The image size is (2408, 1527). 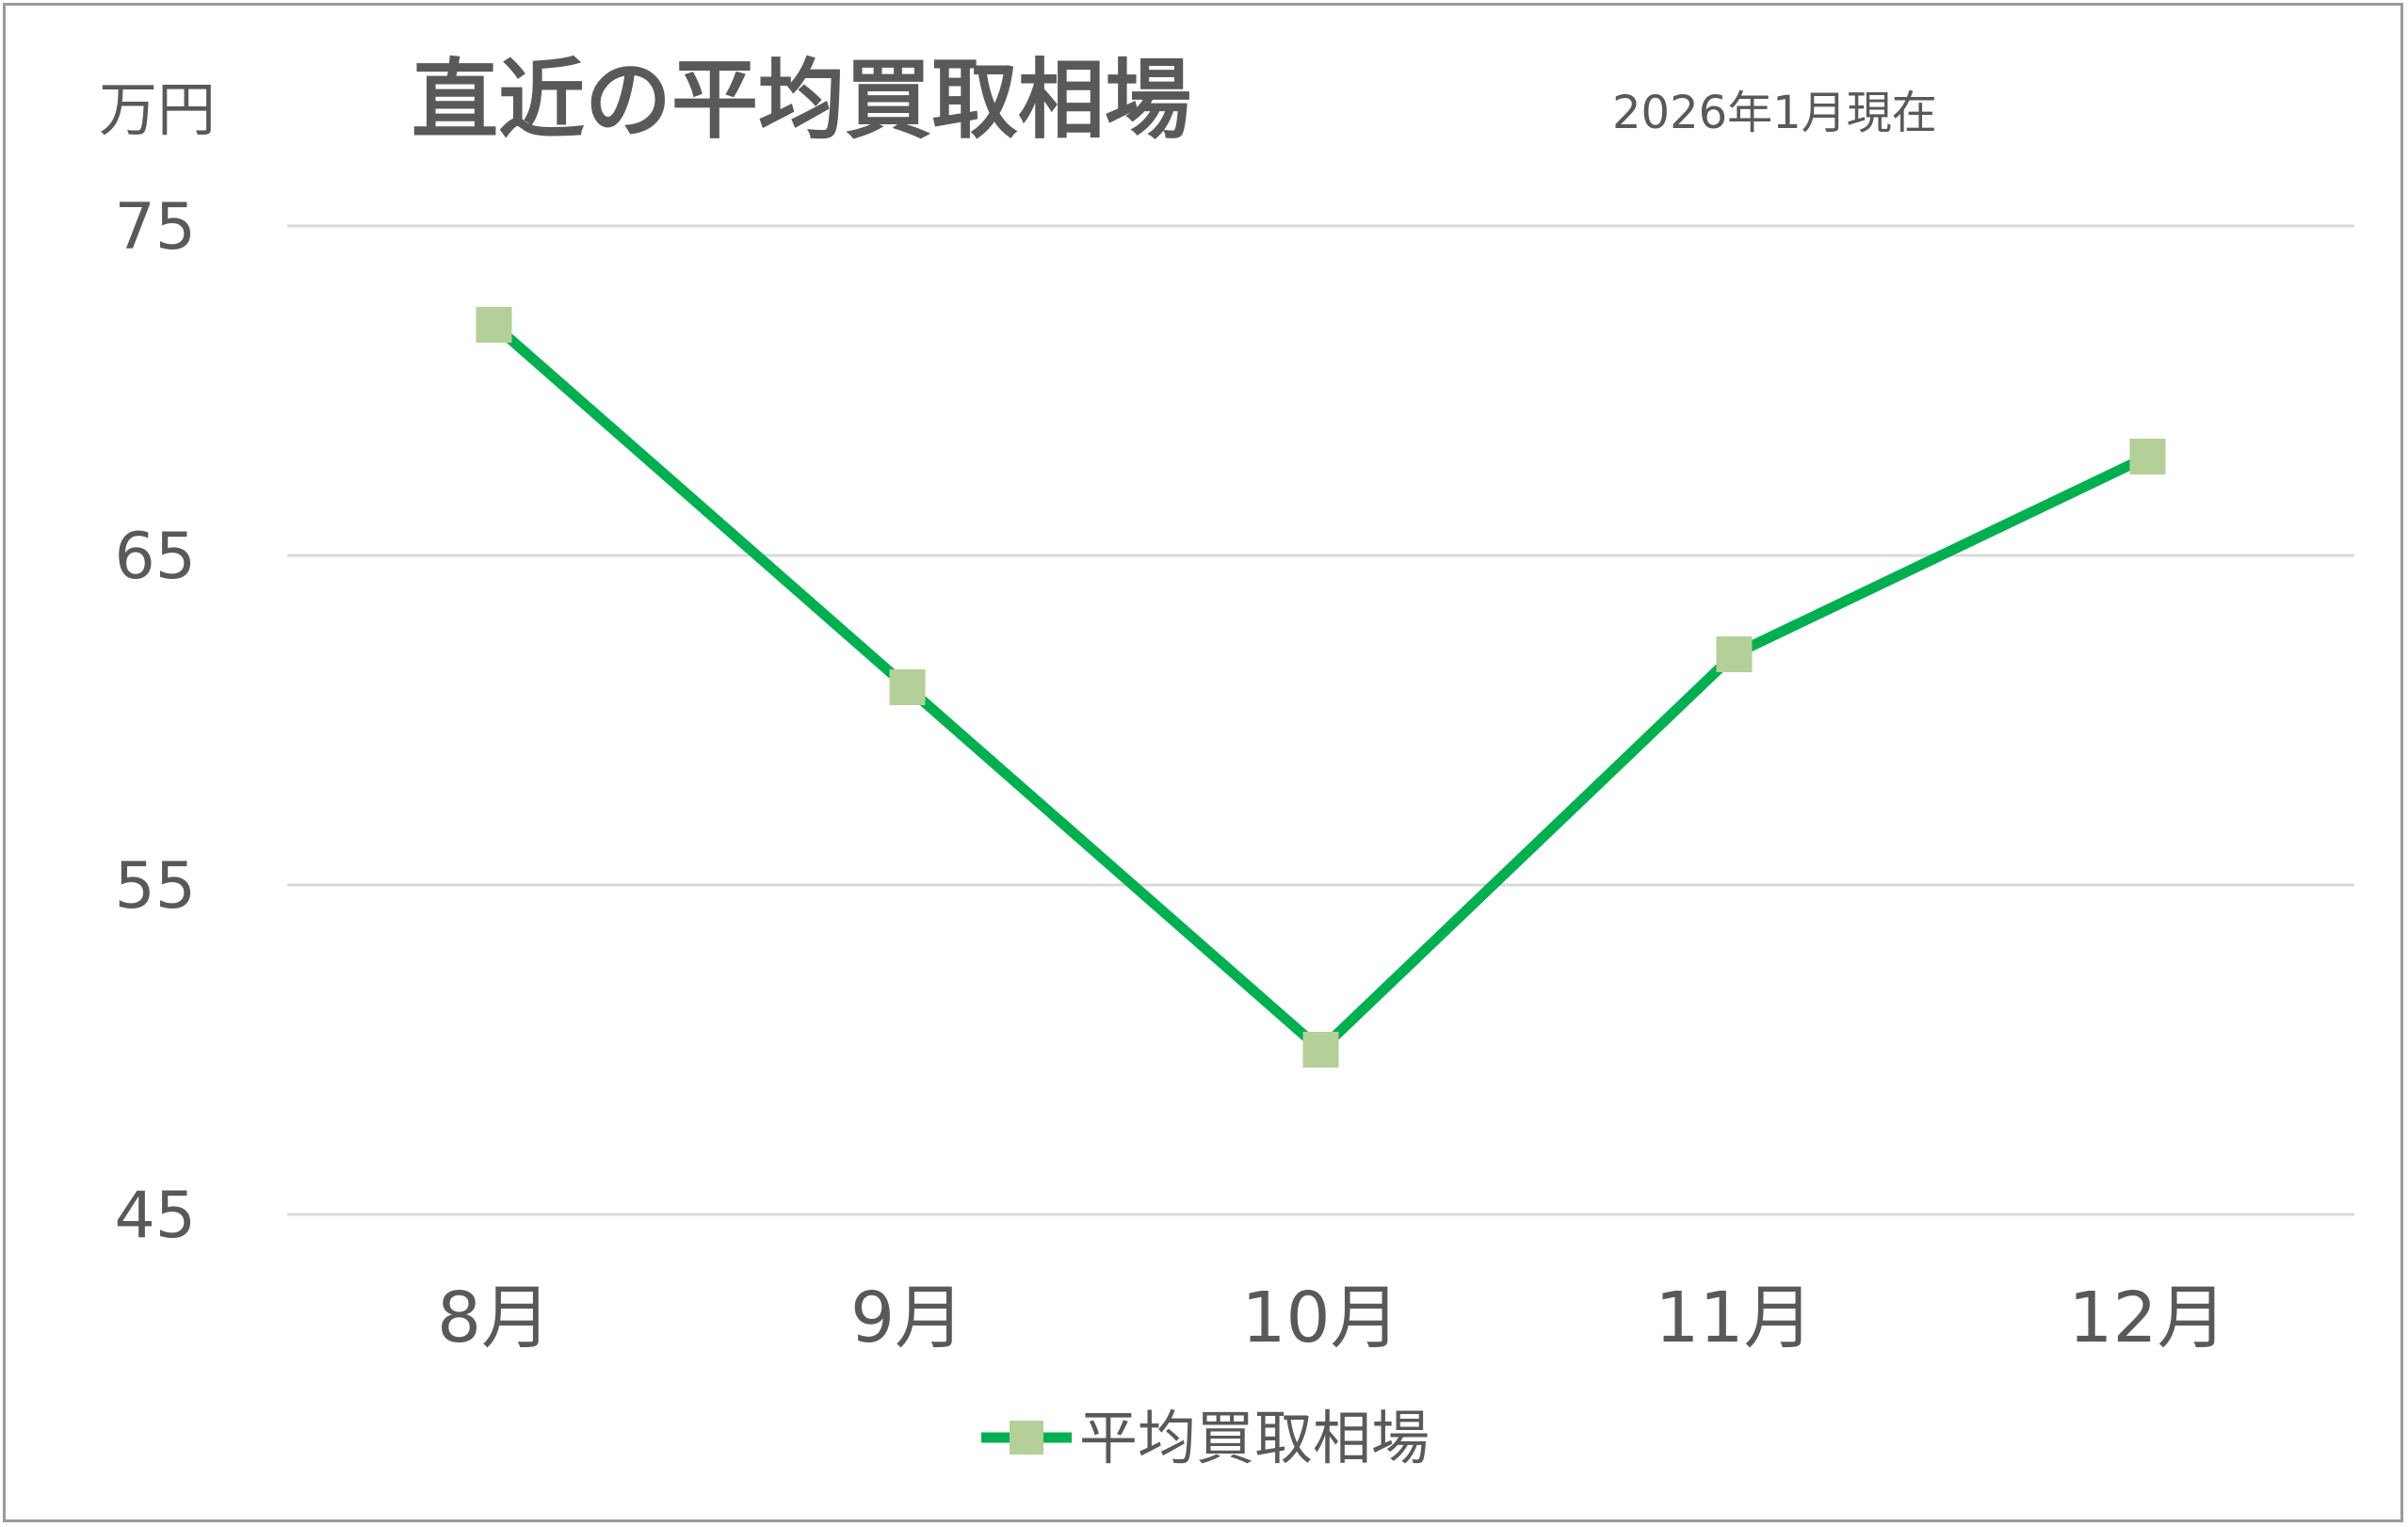 I want to click on x-axis-ticks: 8月 9月 10月 11月 12月, so click(x=1332, y=1318).